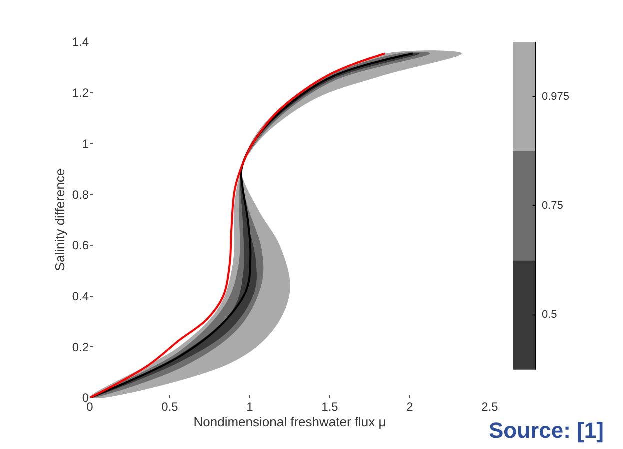  What do you see at coordinates (250, 407) in the screenshot?
I see `x-tick-label: 1` at bounding box center [250, 407].